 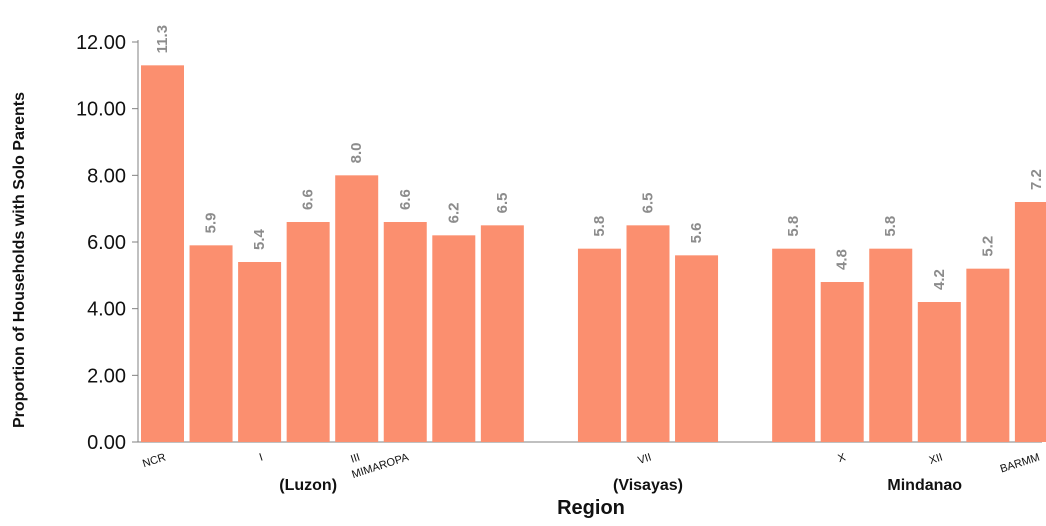 What do you see at coordinates (356, 152) in the screenshot?
I see `data-label: 8.0` at bounding box center [356, 152].